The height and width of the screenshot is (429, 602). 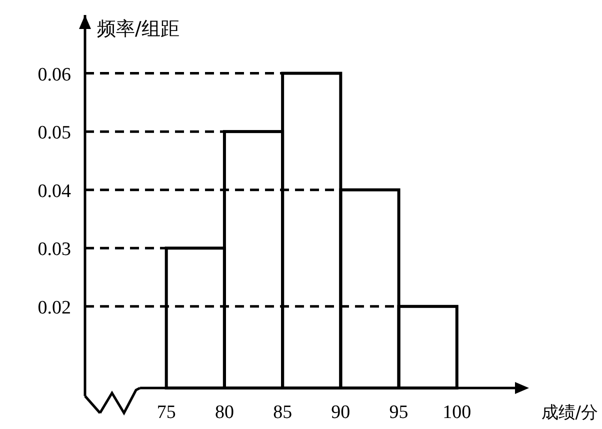 What do you see at coordinates (282, 412) in the screenshot?
I see `xtick: 85` at bounding box center [282, 412].